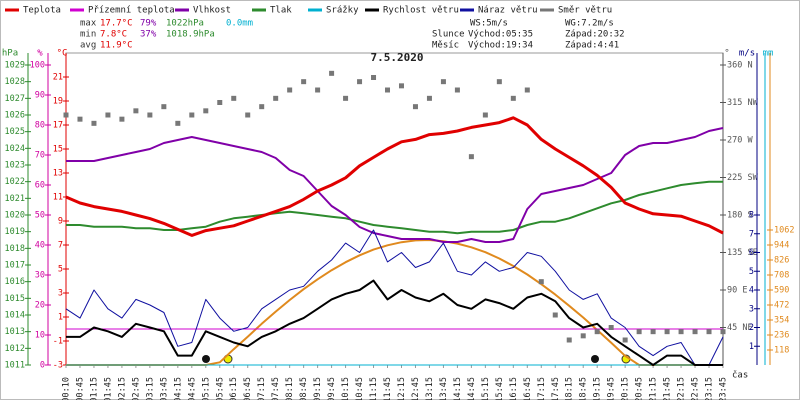 Image resolution: width=800 pixels, height=400 pixels. I want to click on y-tick-label: 1018, so click(15, 249).